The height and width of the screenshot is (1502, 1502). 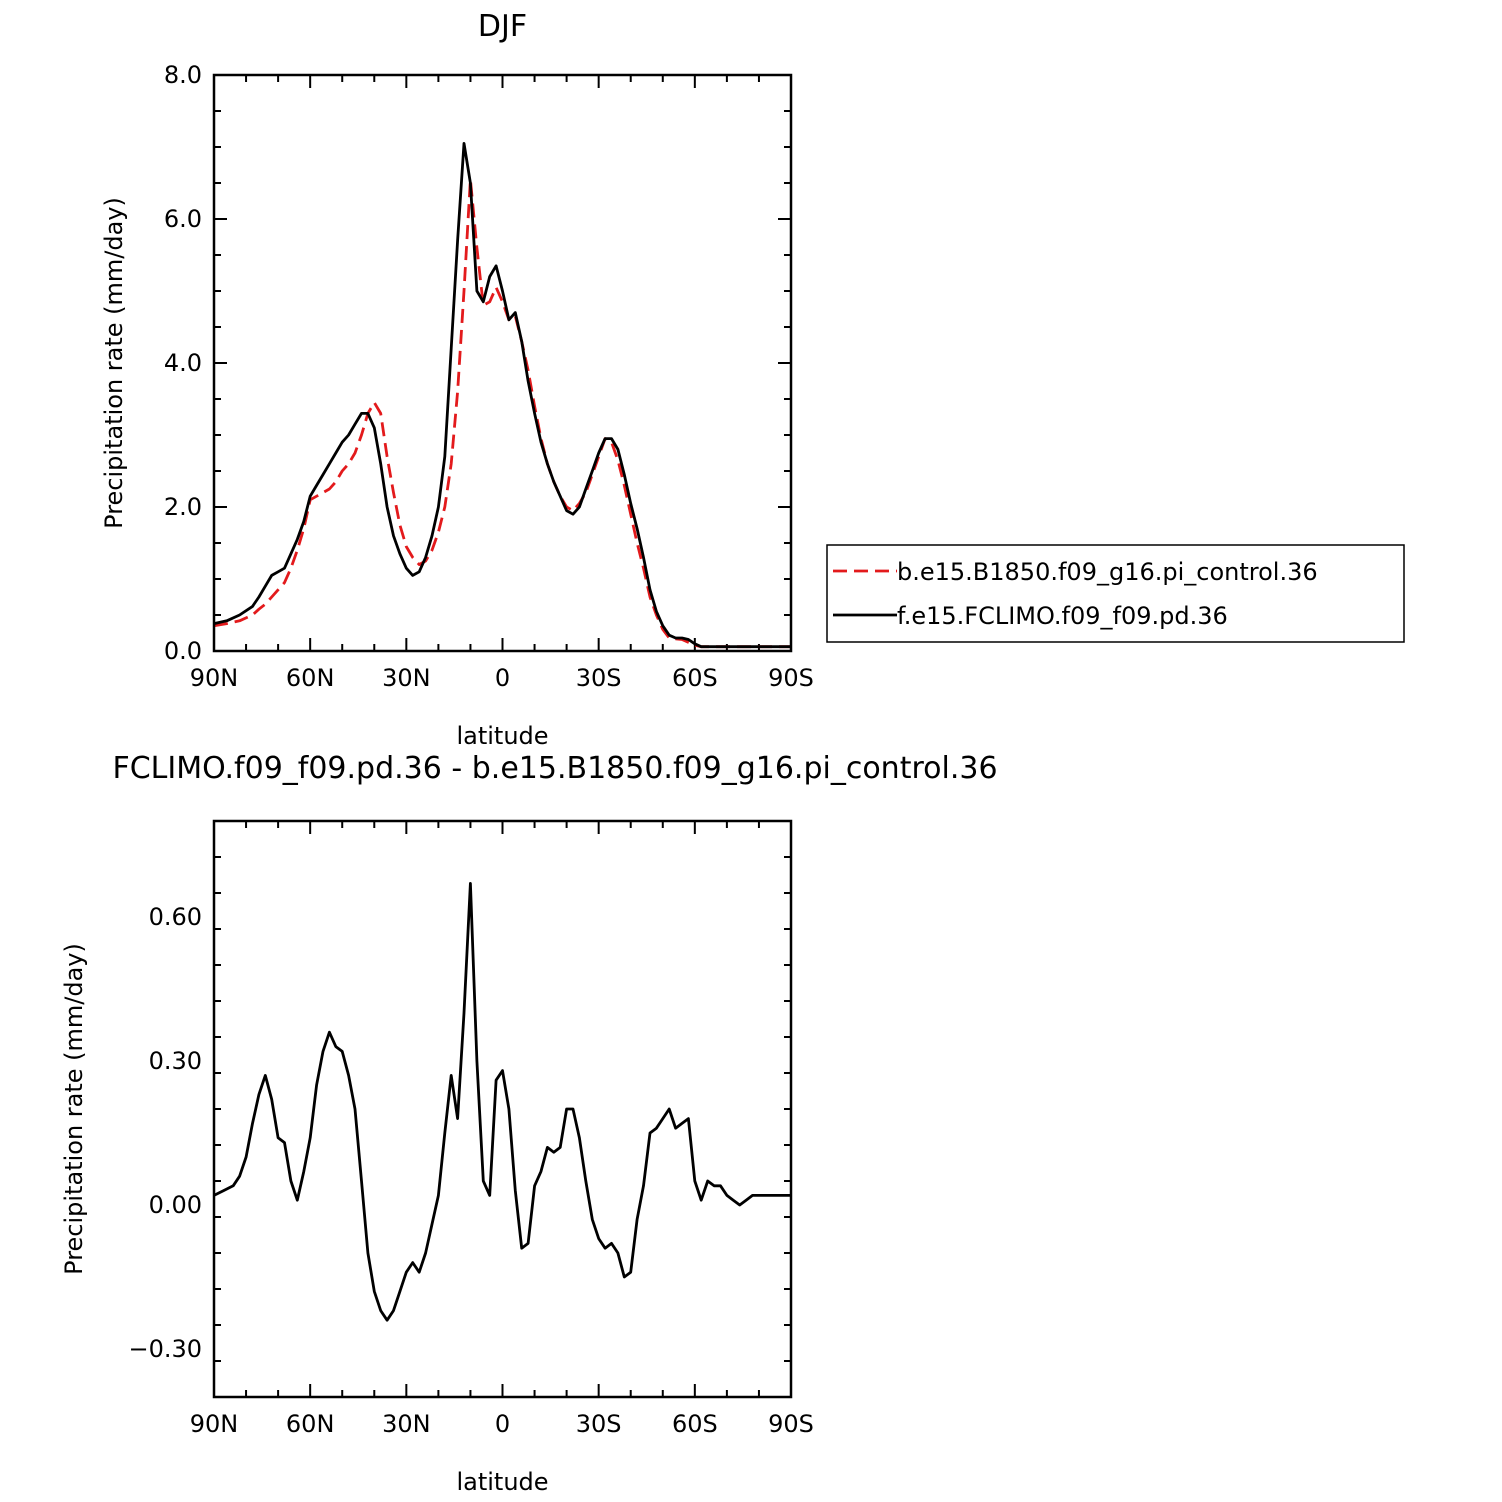 I want to click on y-tick-label: 0.30, so click(x=175, y=1061).